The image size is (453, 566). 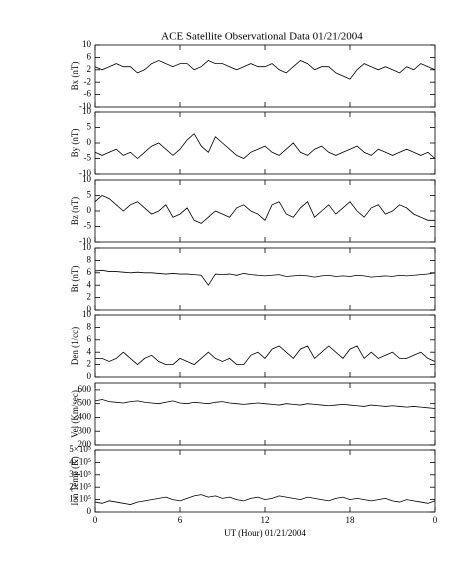 What do you see at coordinates (80, 474) in the screenshot?
I see `y-tick-label: 3×10⁵` at bounding box center [80, 474].